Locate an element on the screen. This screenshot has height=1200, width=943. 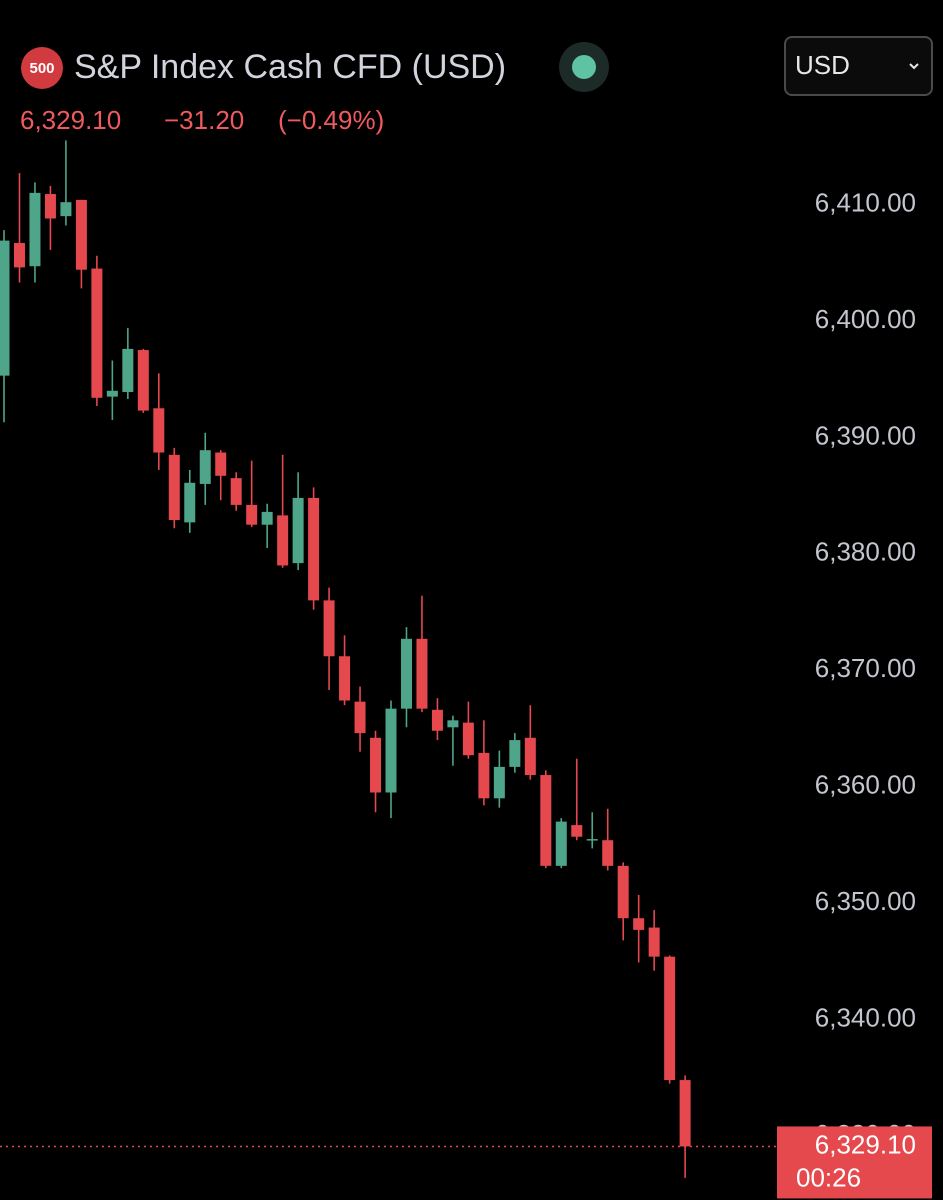
last-price: 6,329.10 is located at coordinates (70, 120).